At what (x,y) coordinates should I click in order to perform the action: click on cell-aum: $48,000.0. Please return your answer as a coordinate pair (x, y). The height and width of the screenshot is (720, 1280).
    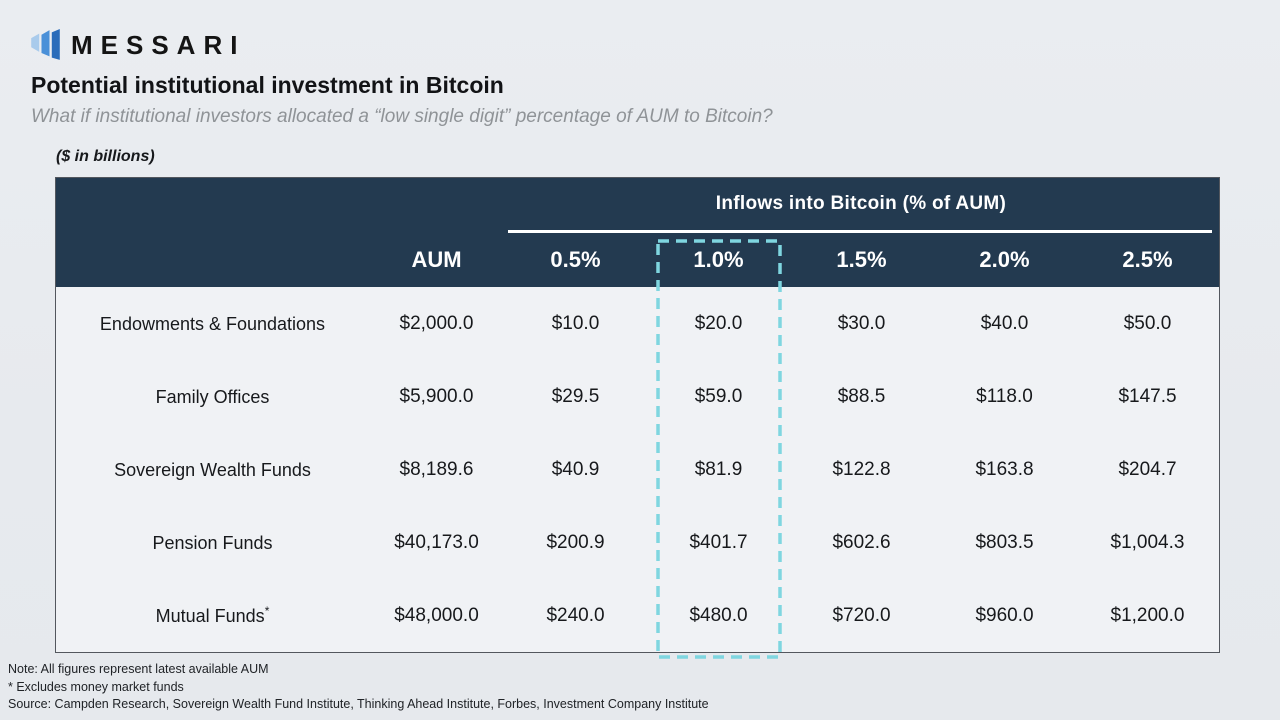
    Looking at the image, I should click on (436, 615).